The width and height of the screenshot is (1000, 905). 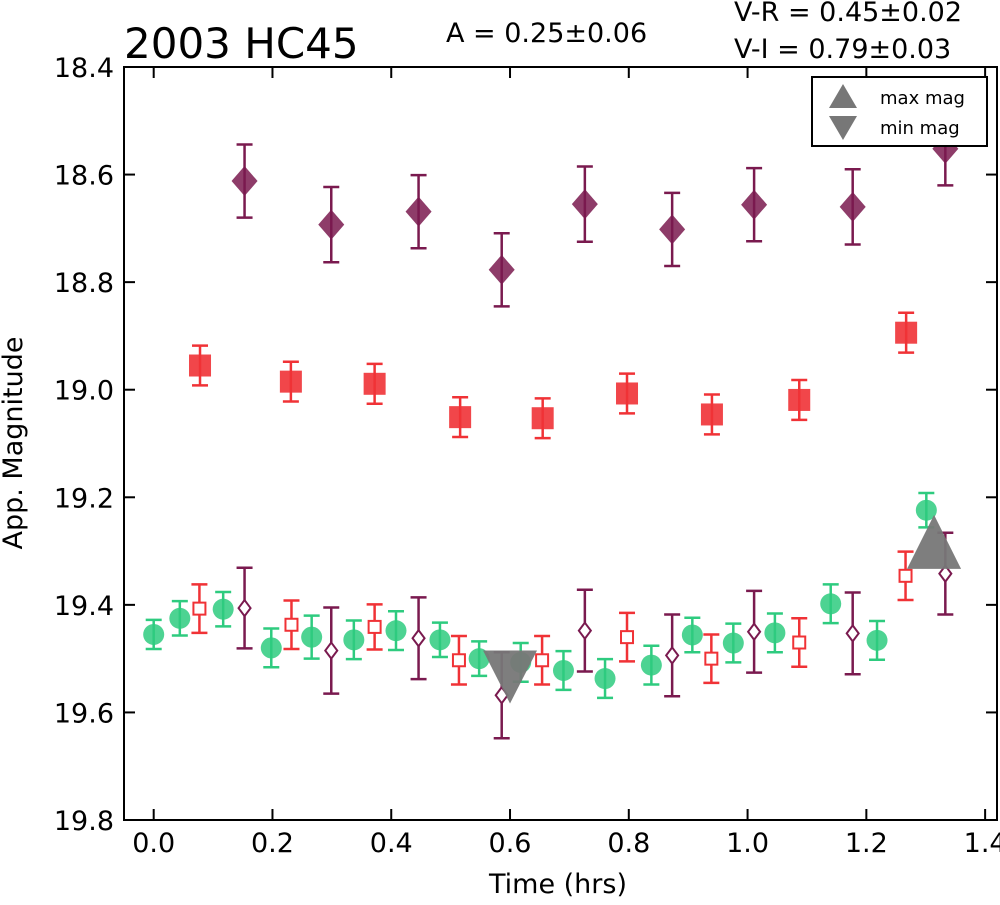 I want to click on y-tick-label: 18.4, so click(x=84, y=68).